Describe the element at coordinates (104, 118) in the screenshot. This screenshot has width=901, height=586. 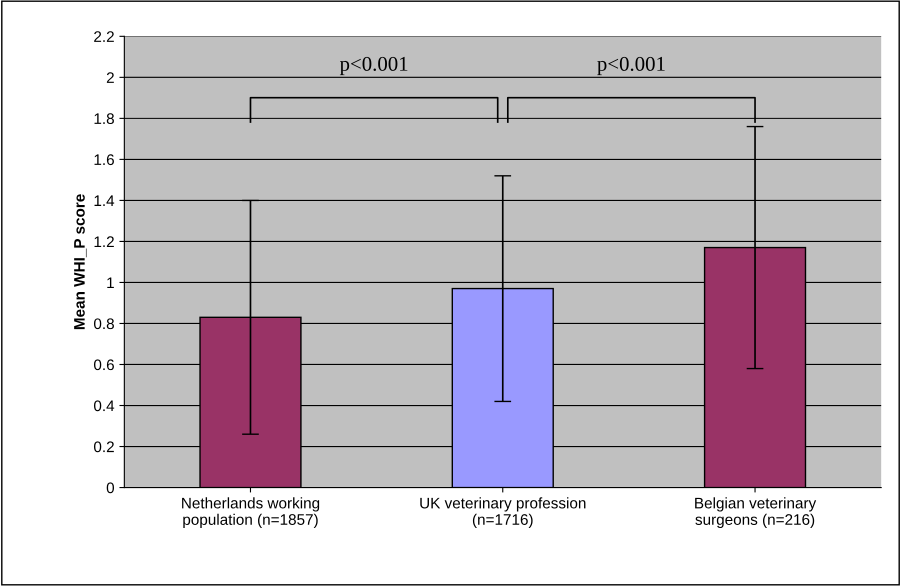
I see `y-tick-label: 1.8` at that location.